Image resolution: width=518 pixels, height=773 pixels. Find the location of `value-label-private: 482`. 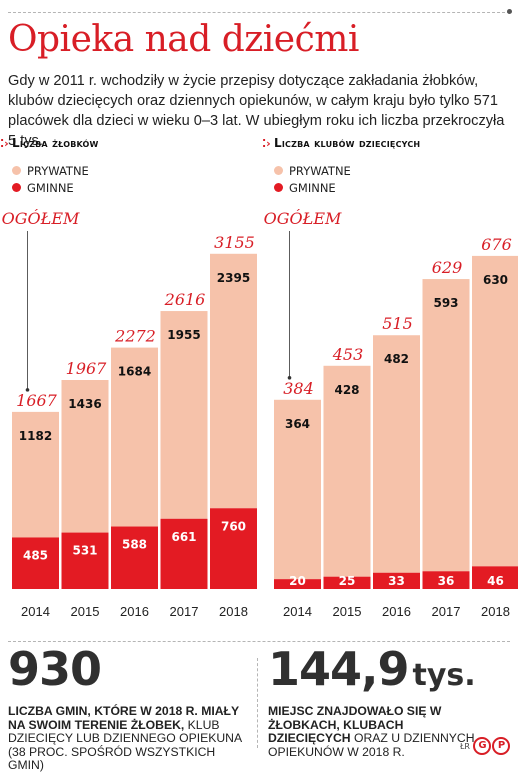

value-label-private: 482 is located at coordinates (396, 359).